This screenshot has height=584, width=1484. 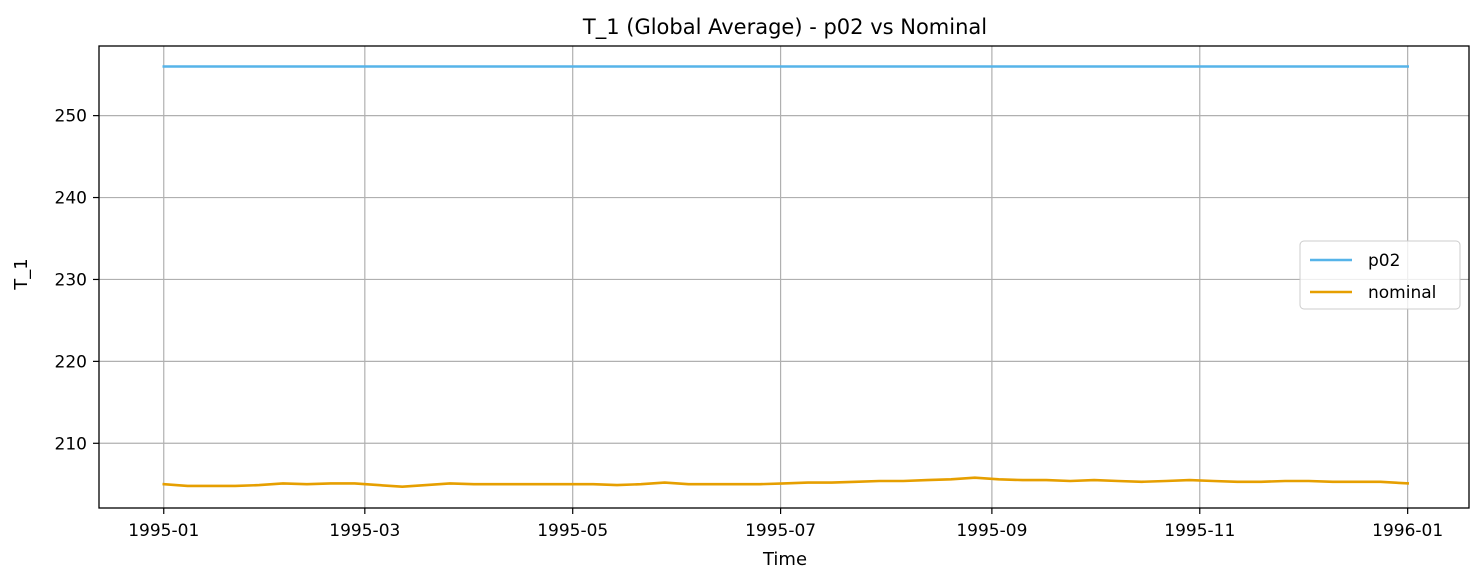 What do you see at coordinates (1402, 293) in the screenshot?
I see `legend-label-nominal: nominal` at bounding box center [1402, 293].